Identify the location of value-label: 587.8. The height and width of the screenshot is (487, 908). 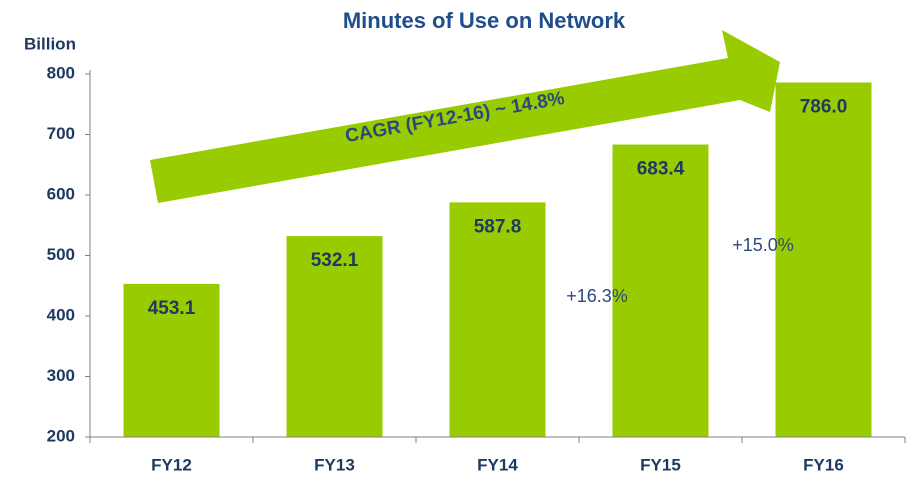
(498, 226).